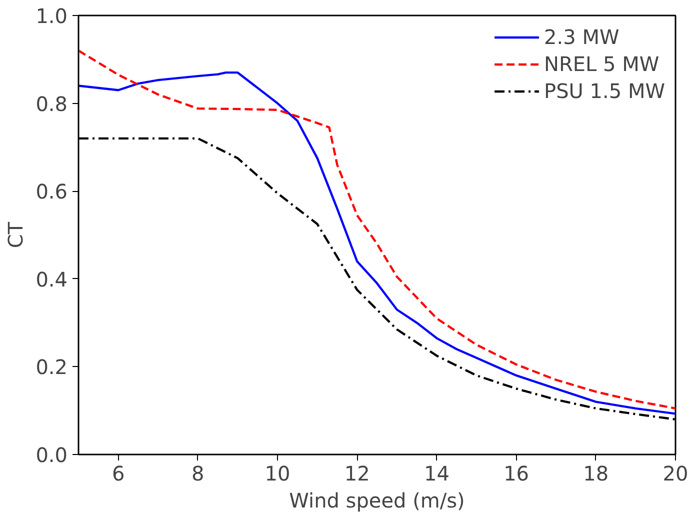 This screenshot has height=522, width=695. Describe the element at coordinates (602, 64) in the screenshot. I see `legend-label: NREL 5 MW` at that location.